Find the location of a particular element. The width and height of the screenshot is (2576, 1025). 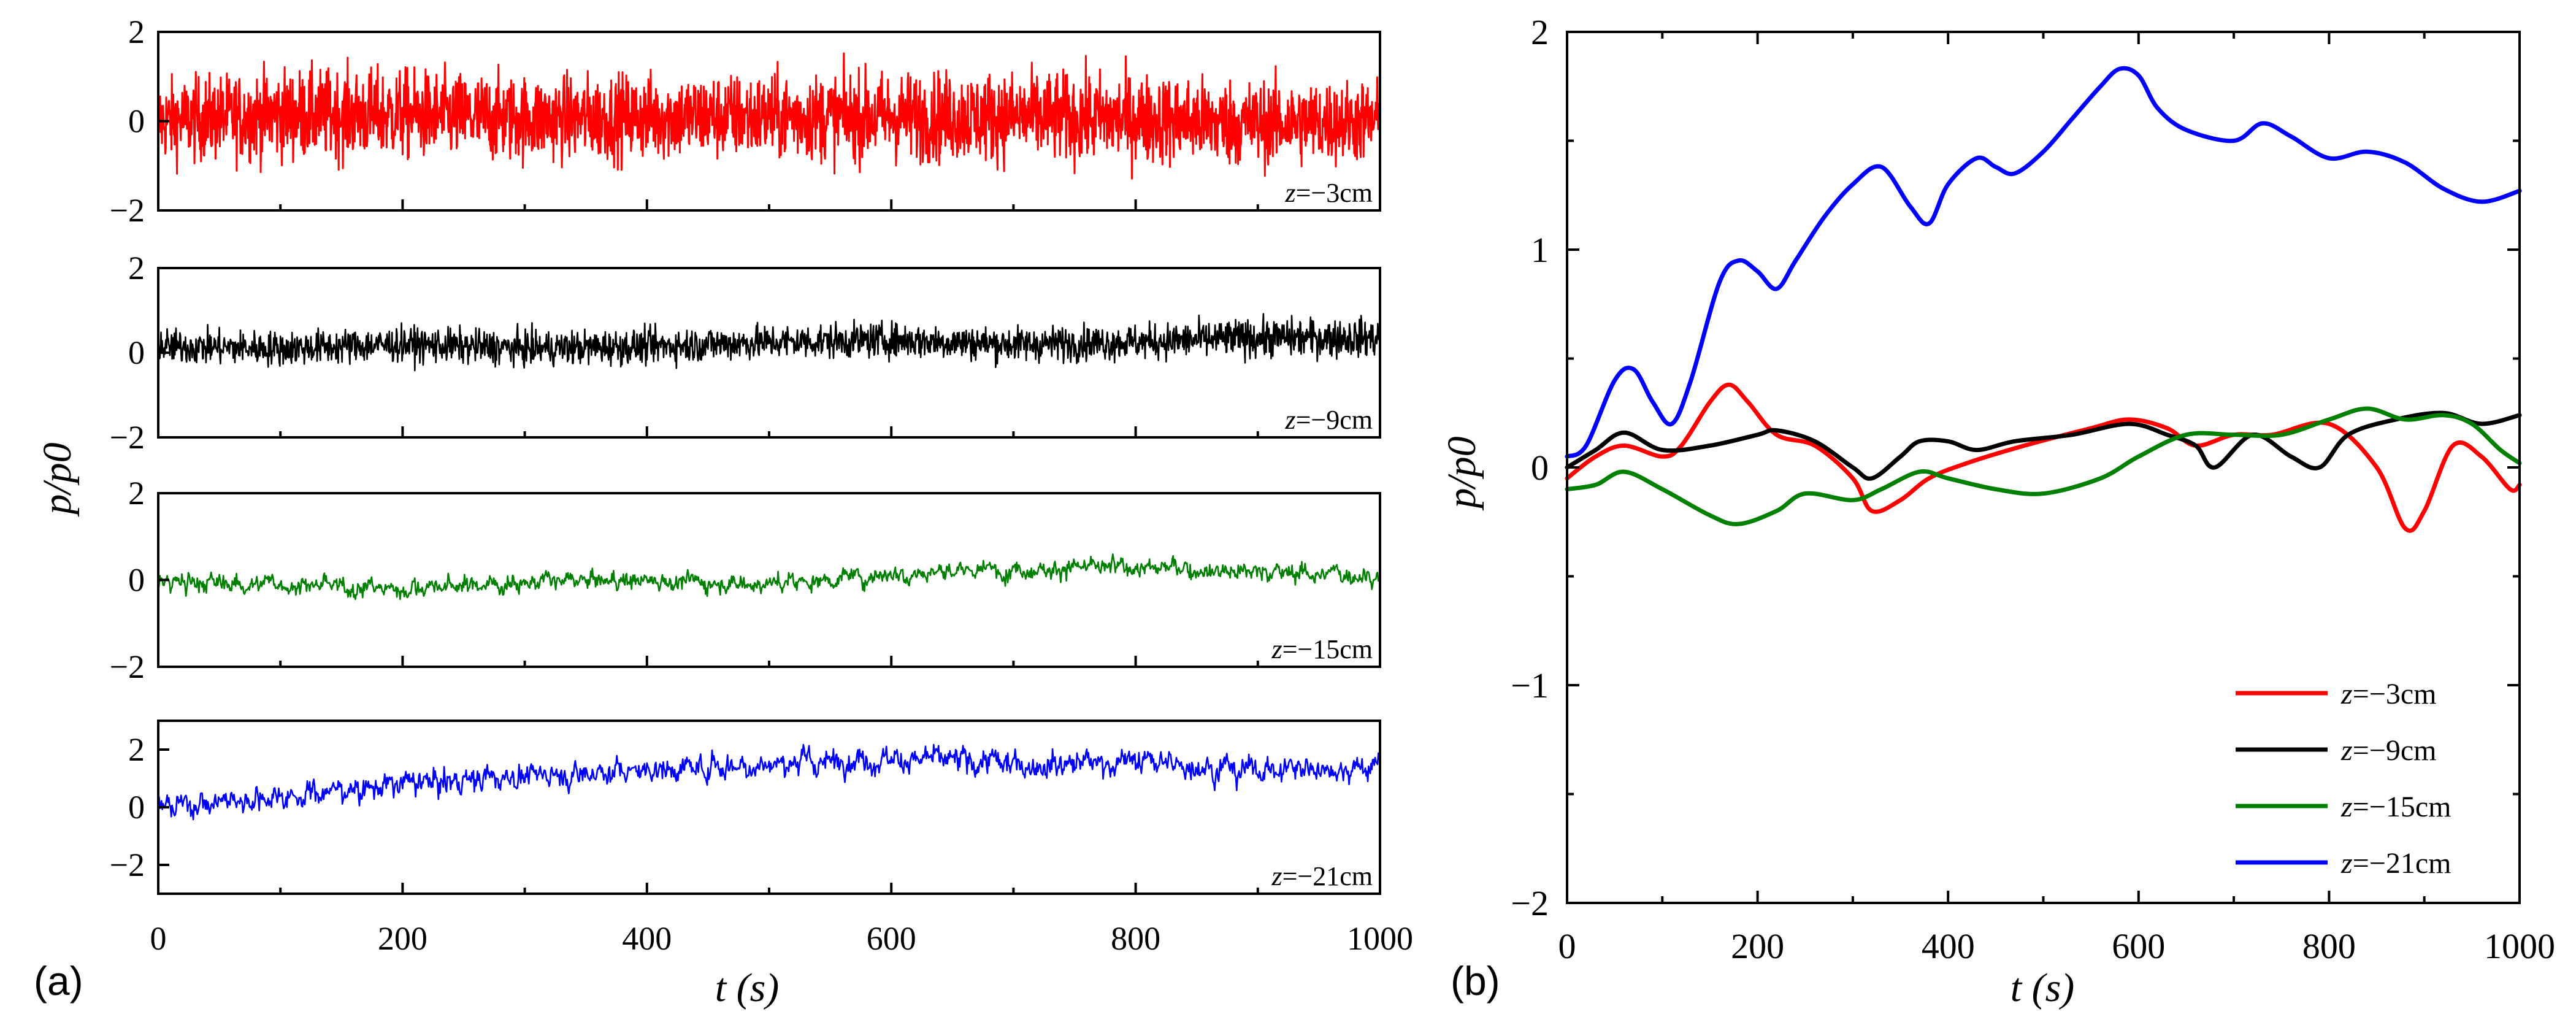

y-tick-label: −1 is located at coordinates (1530, 685).